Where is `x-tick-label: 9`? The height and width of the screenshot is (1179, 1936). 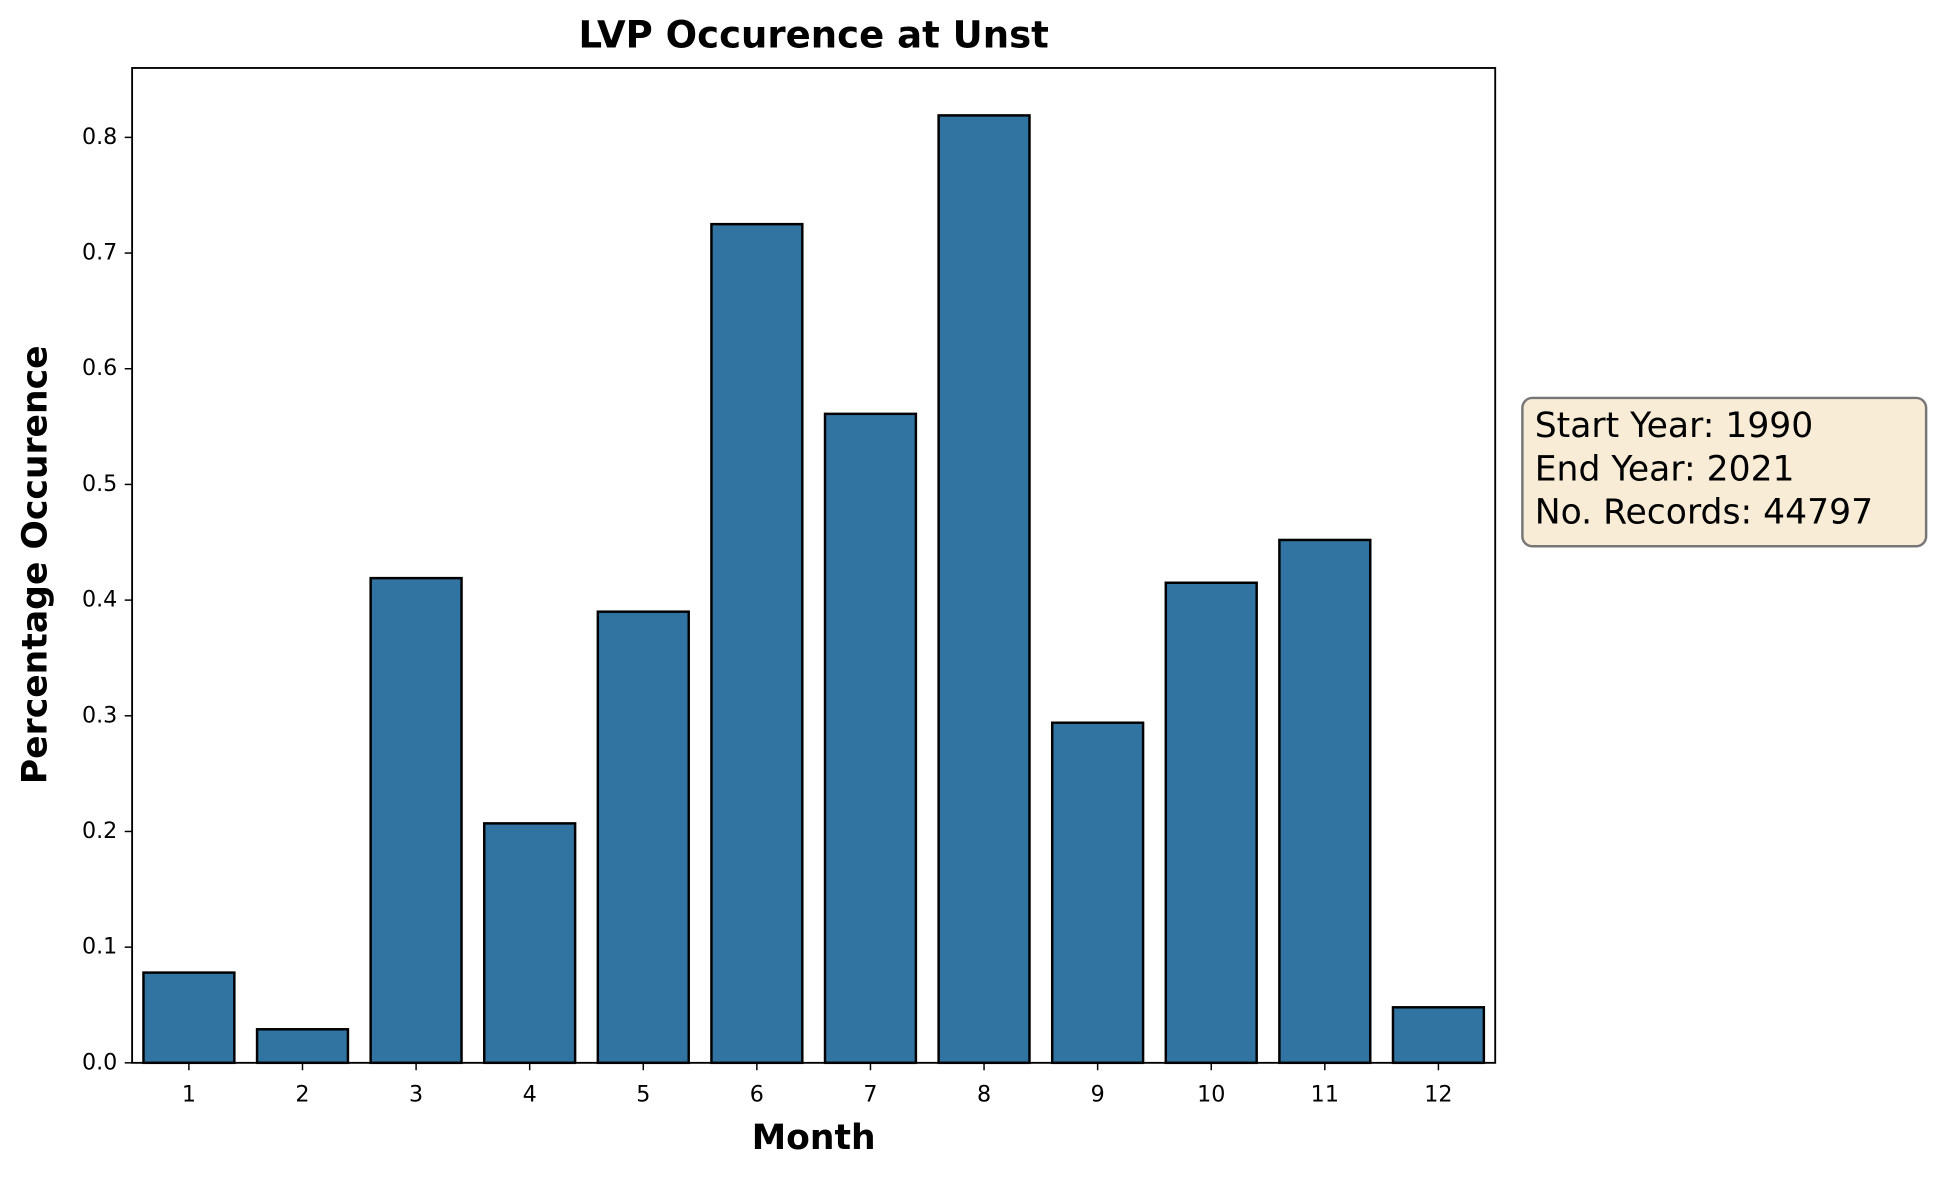
x-tick-label: 9 is located at coordinates (1098, 1094).